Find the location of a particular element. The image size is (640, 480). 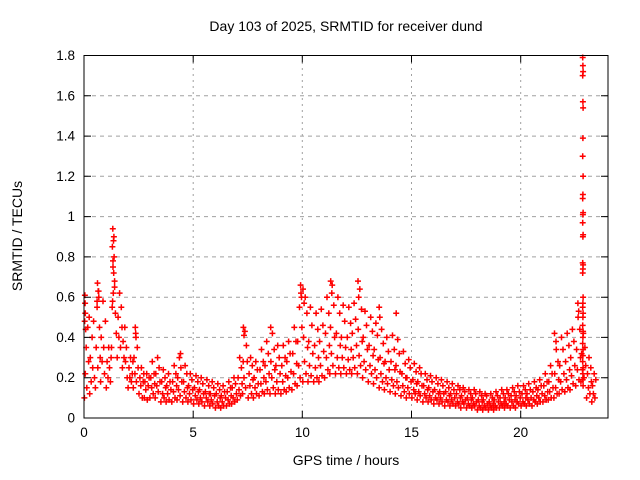

x-tick-label: 10 is located at coordinates (302, 432).